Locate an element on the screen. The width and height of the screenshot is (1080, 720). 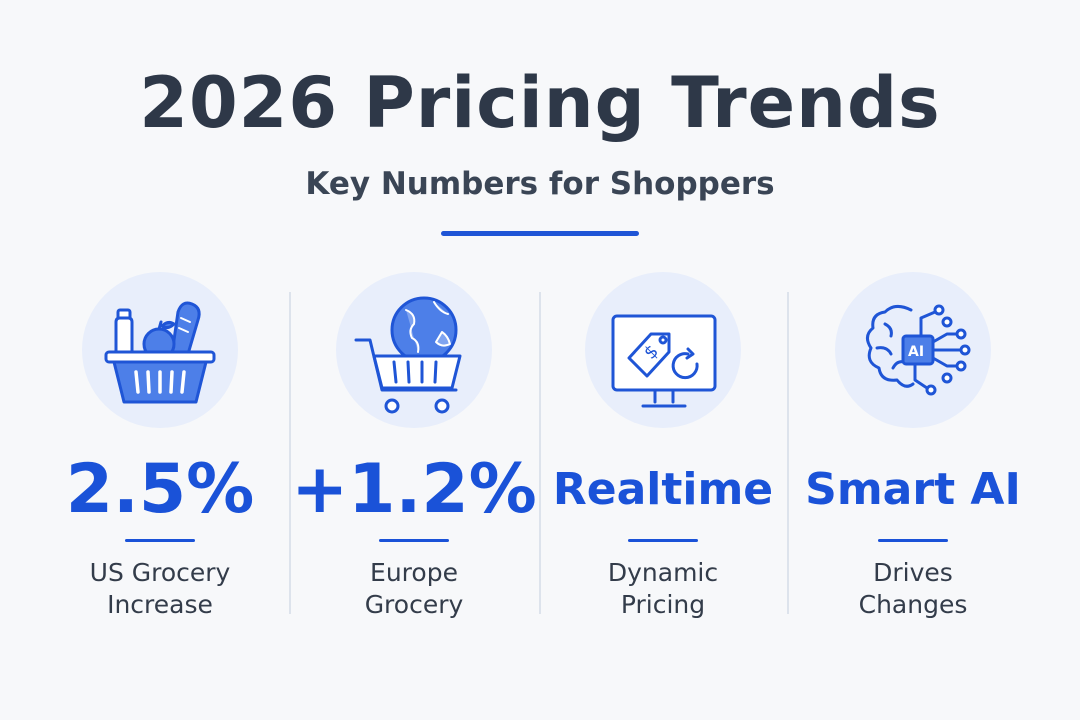
page-title: 2026 Pricing Trends is located at coordinates (540, 103).